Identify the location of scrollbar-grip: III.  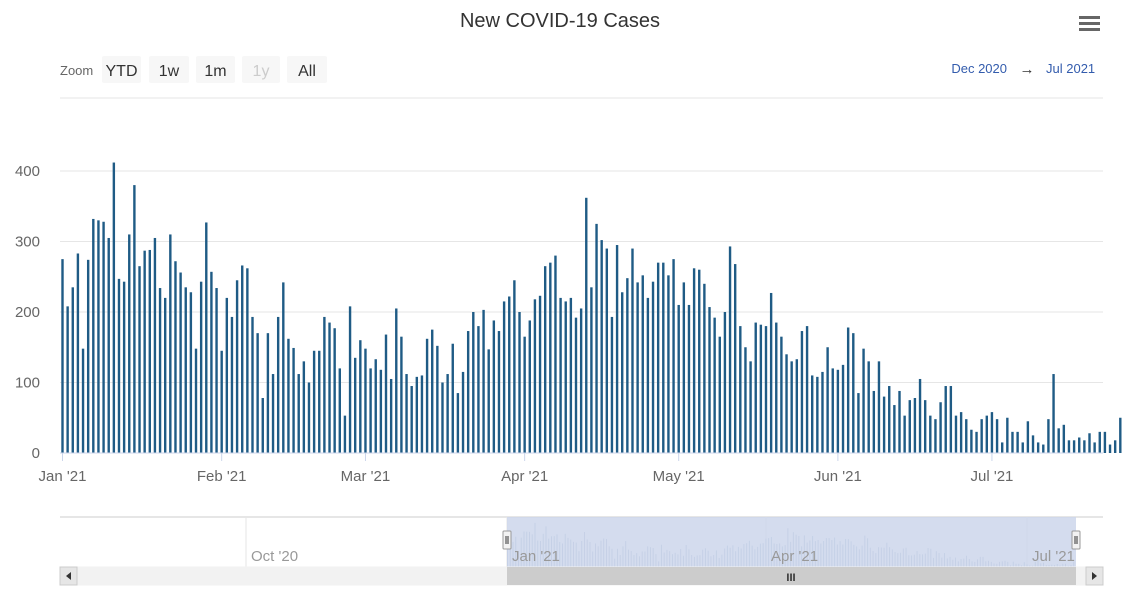
(790, 578).